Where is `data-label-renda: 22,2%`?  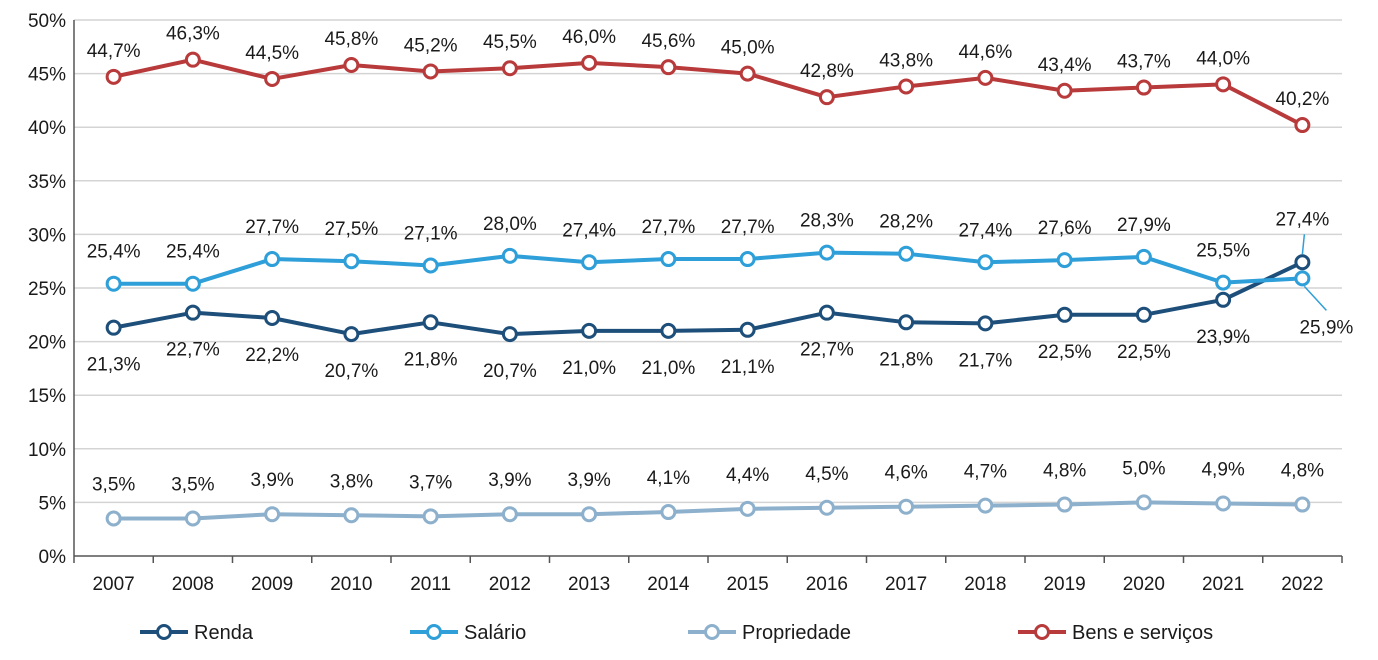 data-label-renda: 22,2% is located at coordinates (272, 355).